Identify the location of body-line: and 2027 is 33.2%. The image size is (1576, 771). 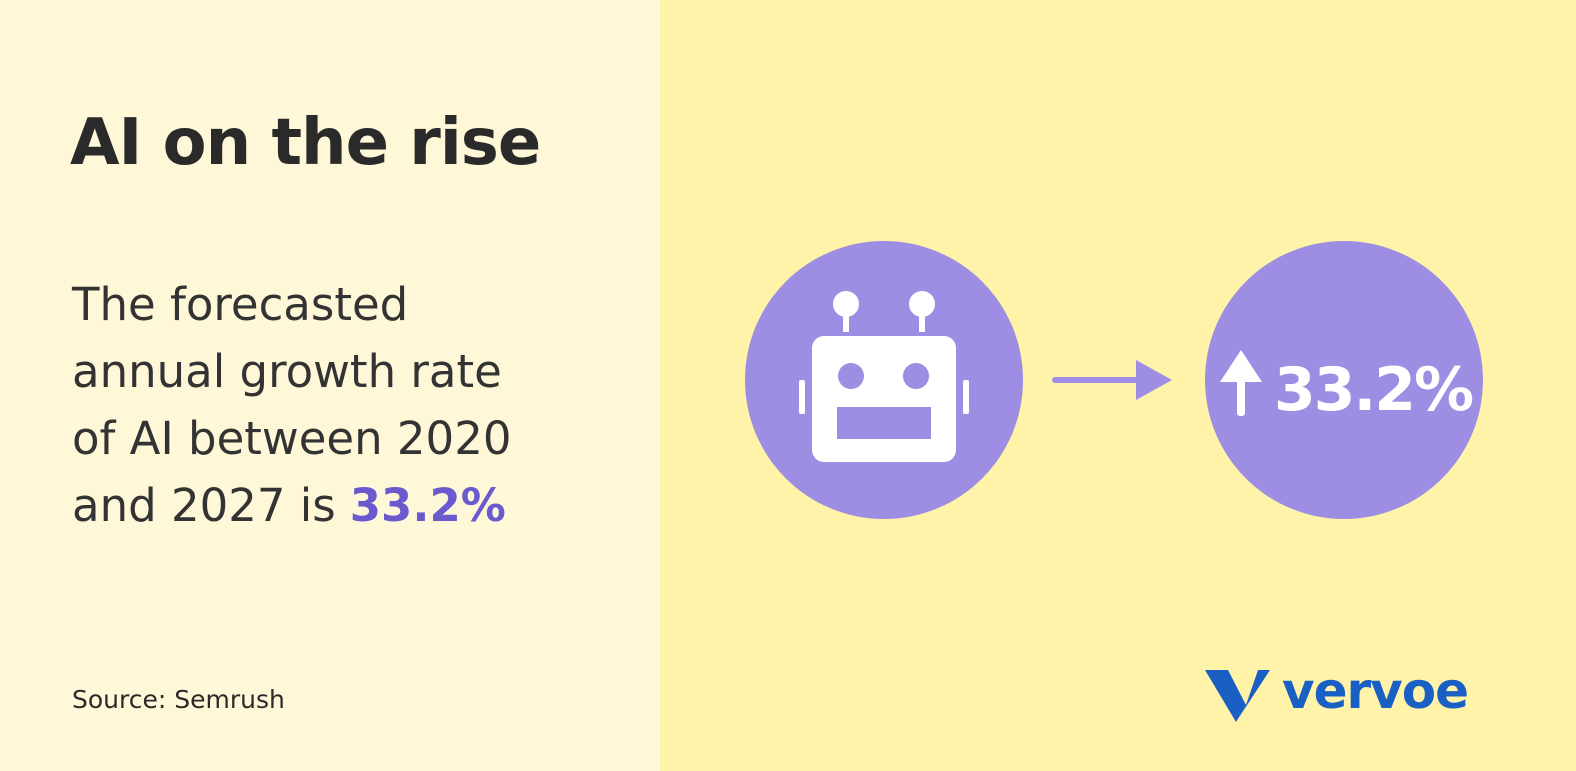
(289, 505).